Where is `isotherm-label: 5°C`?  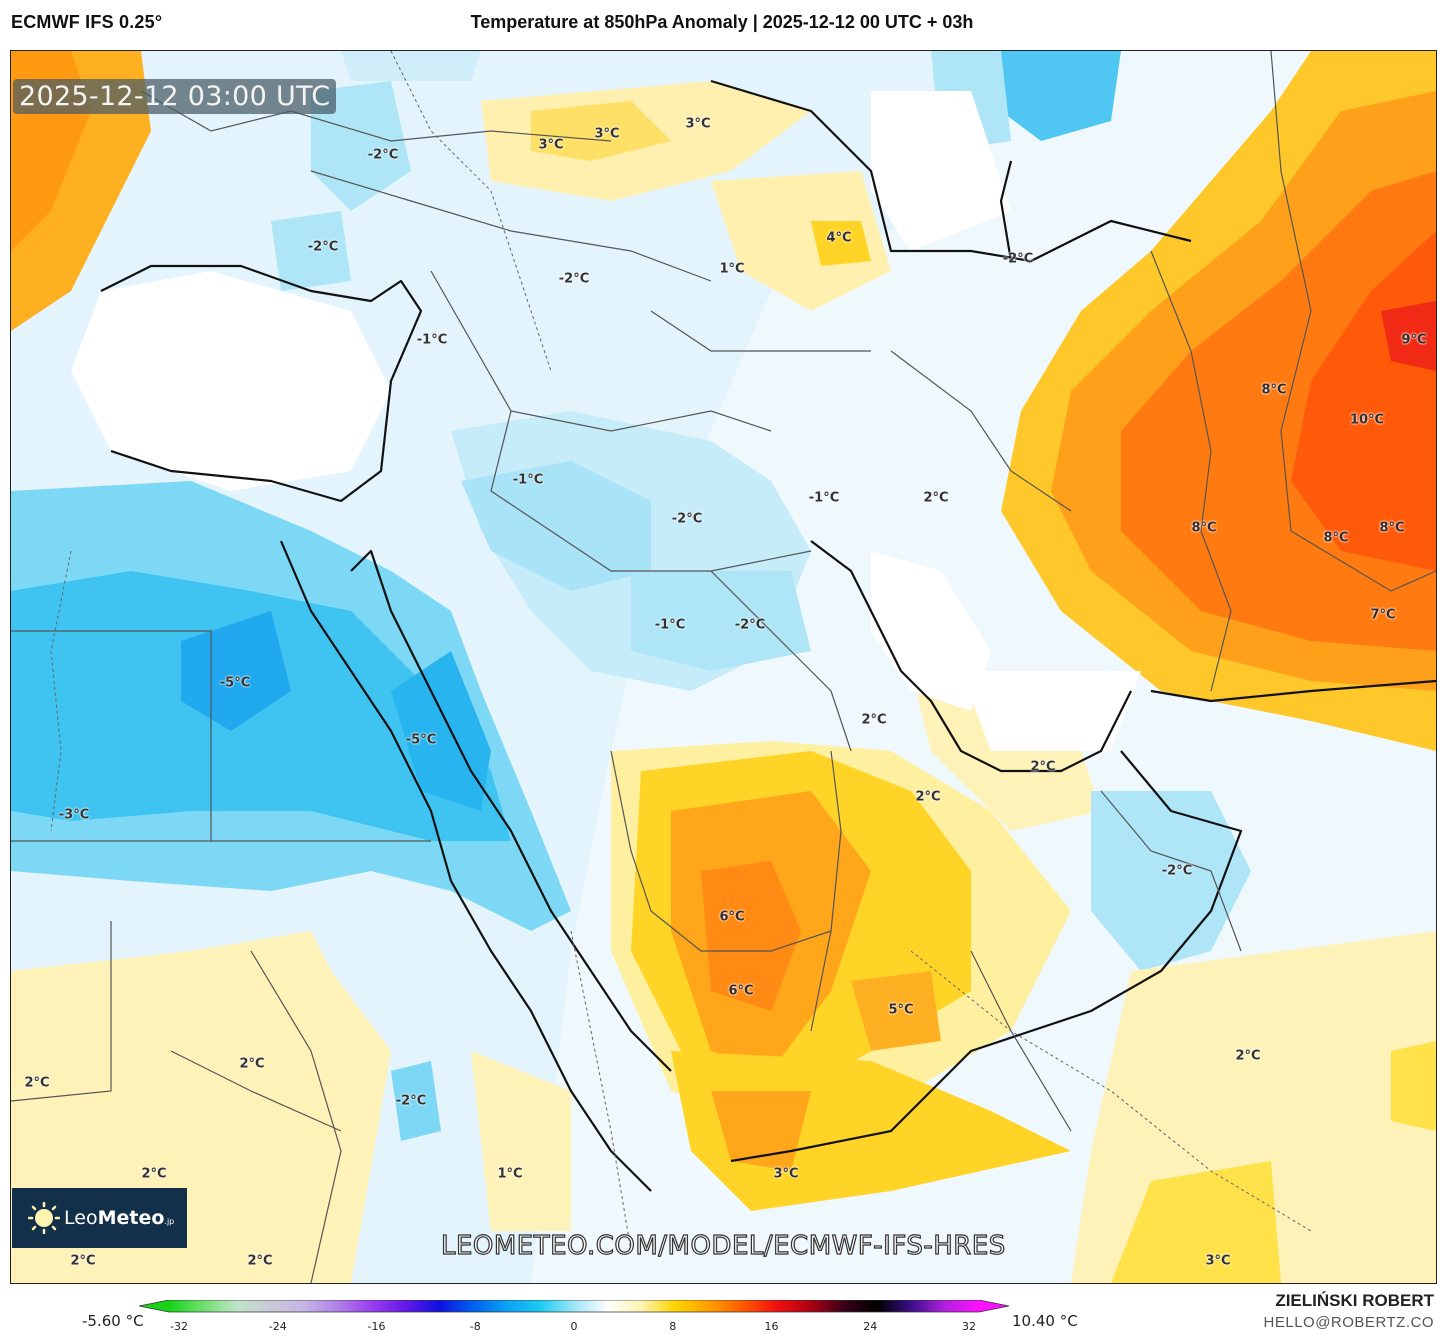 isotherm-label: 5°C is located at coordinates (901, 1010).